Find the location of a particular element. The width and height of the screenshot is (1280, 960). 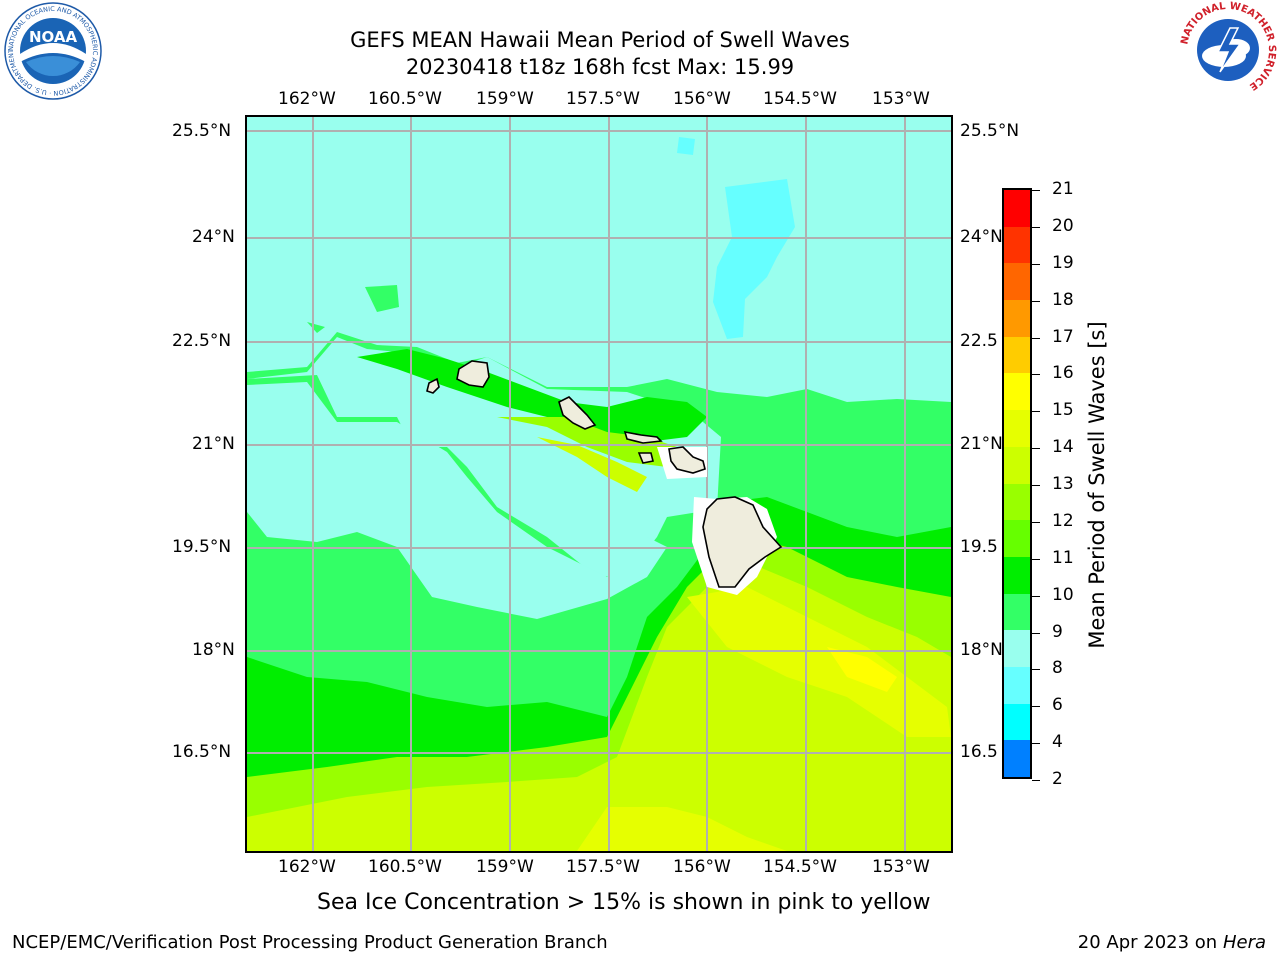

lon-tick-top: 153°W is located at coordinates (901, 99).